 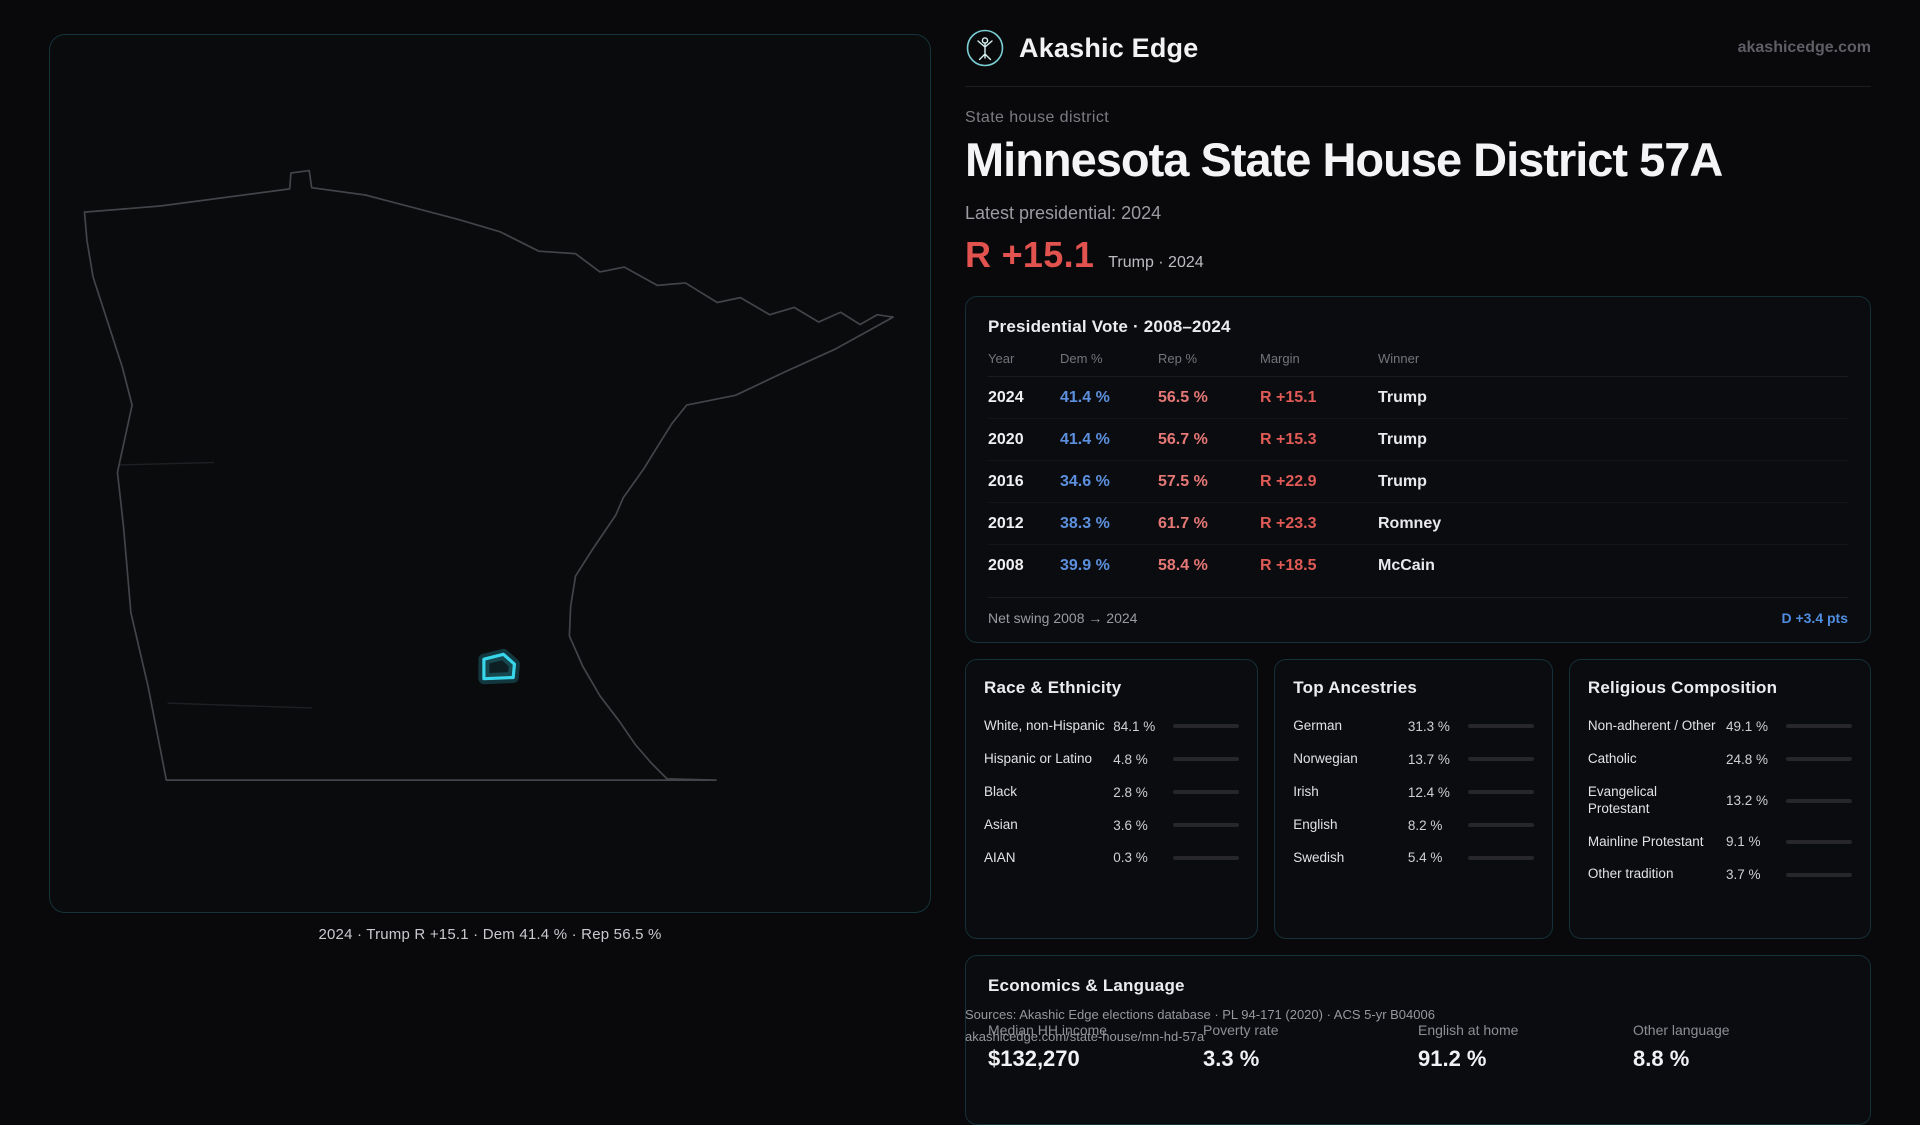 What do you see at coordinates (1038, 758) in the screenshot?
I see `stat-label: Hispanic or Latino` at bounding box center [1038, 758].